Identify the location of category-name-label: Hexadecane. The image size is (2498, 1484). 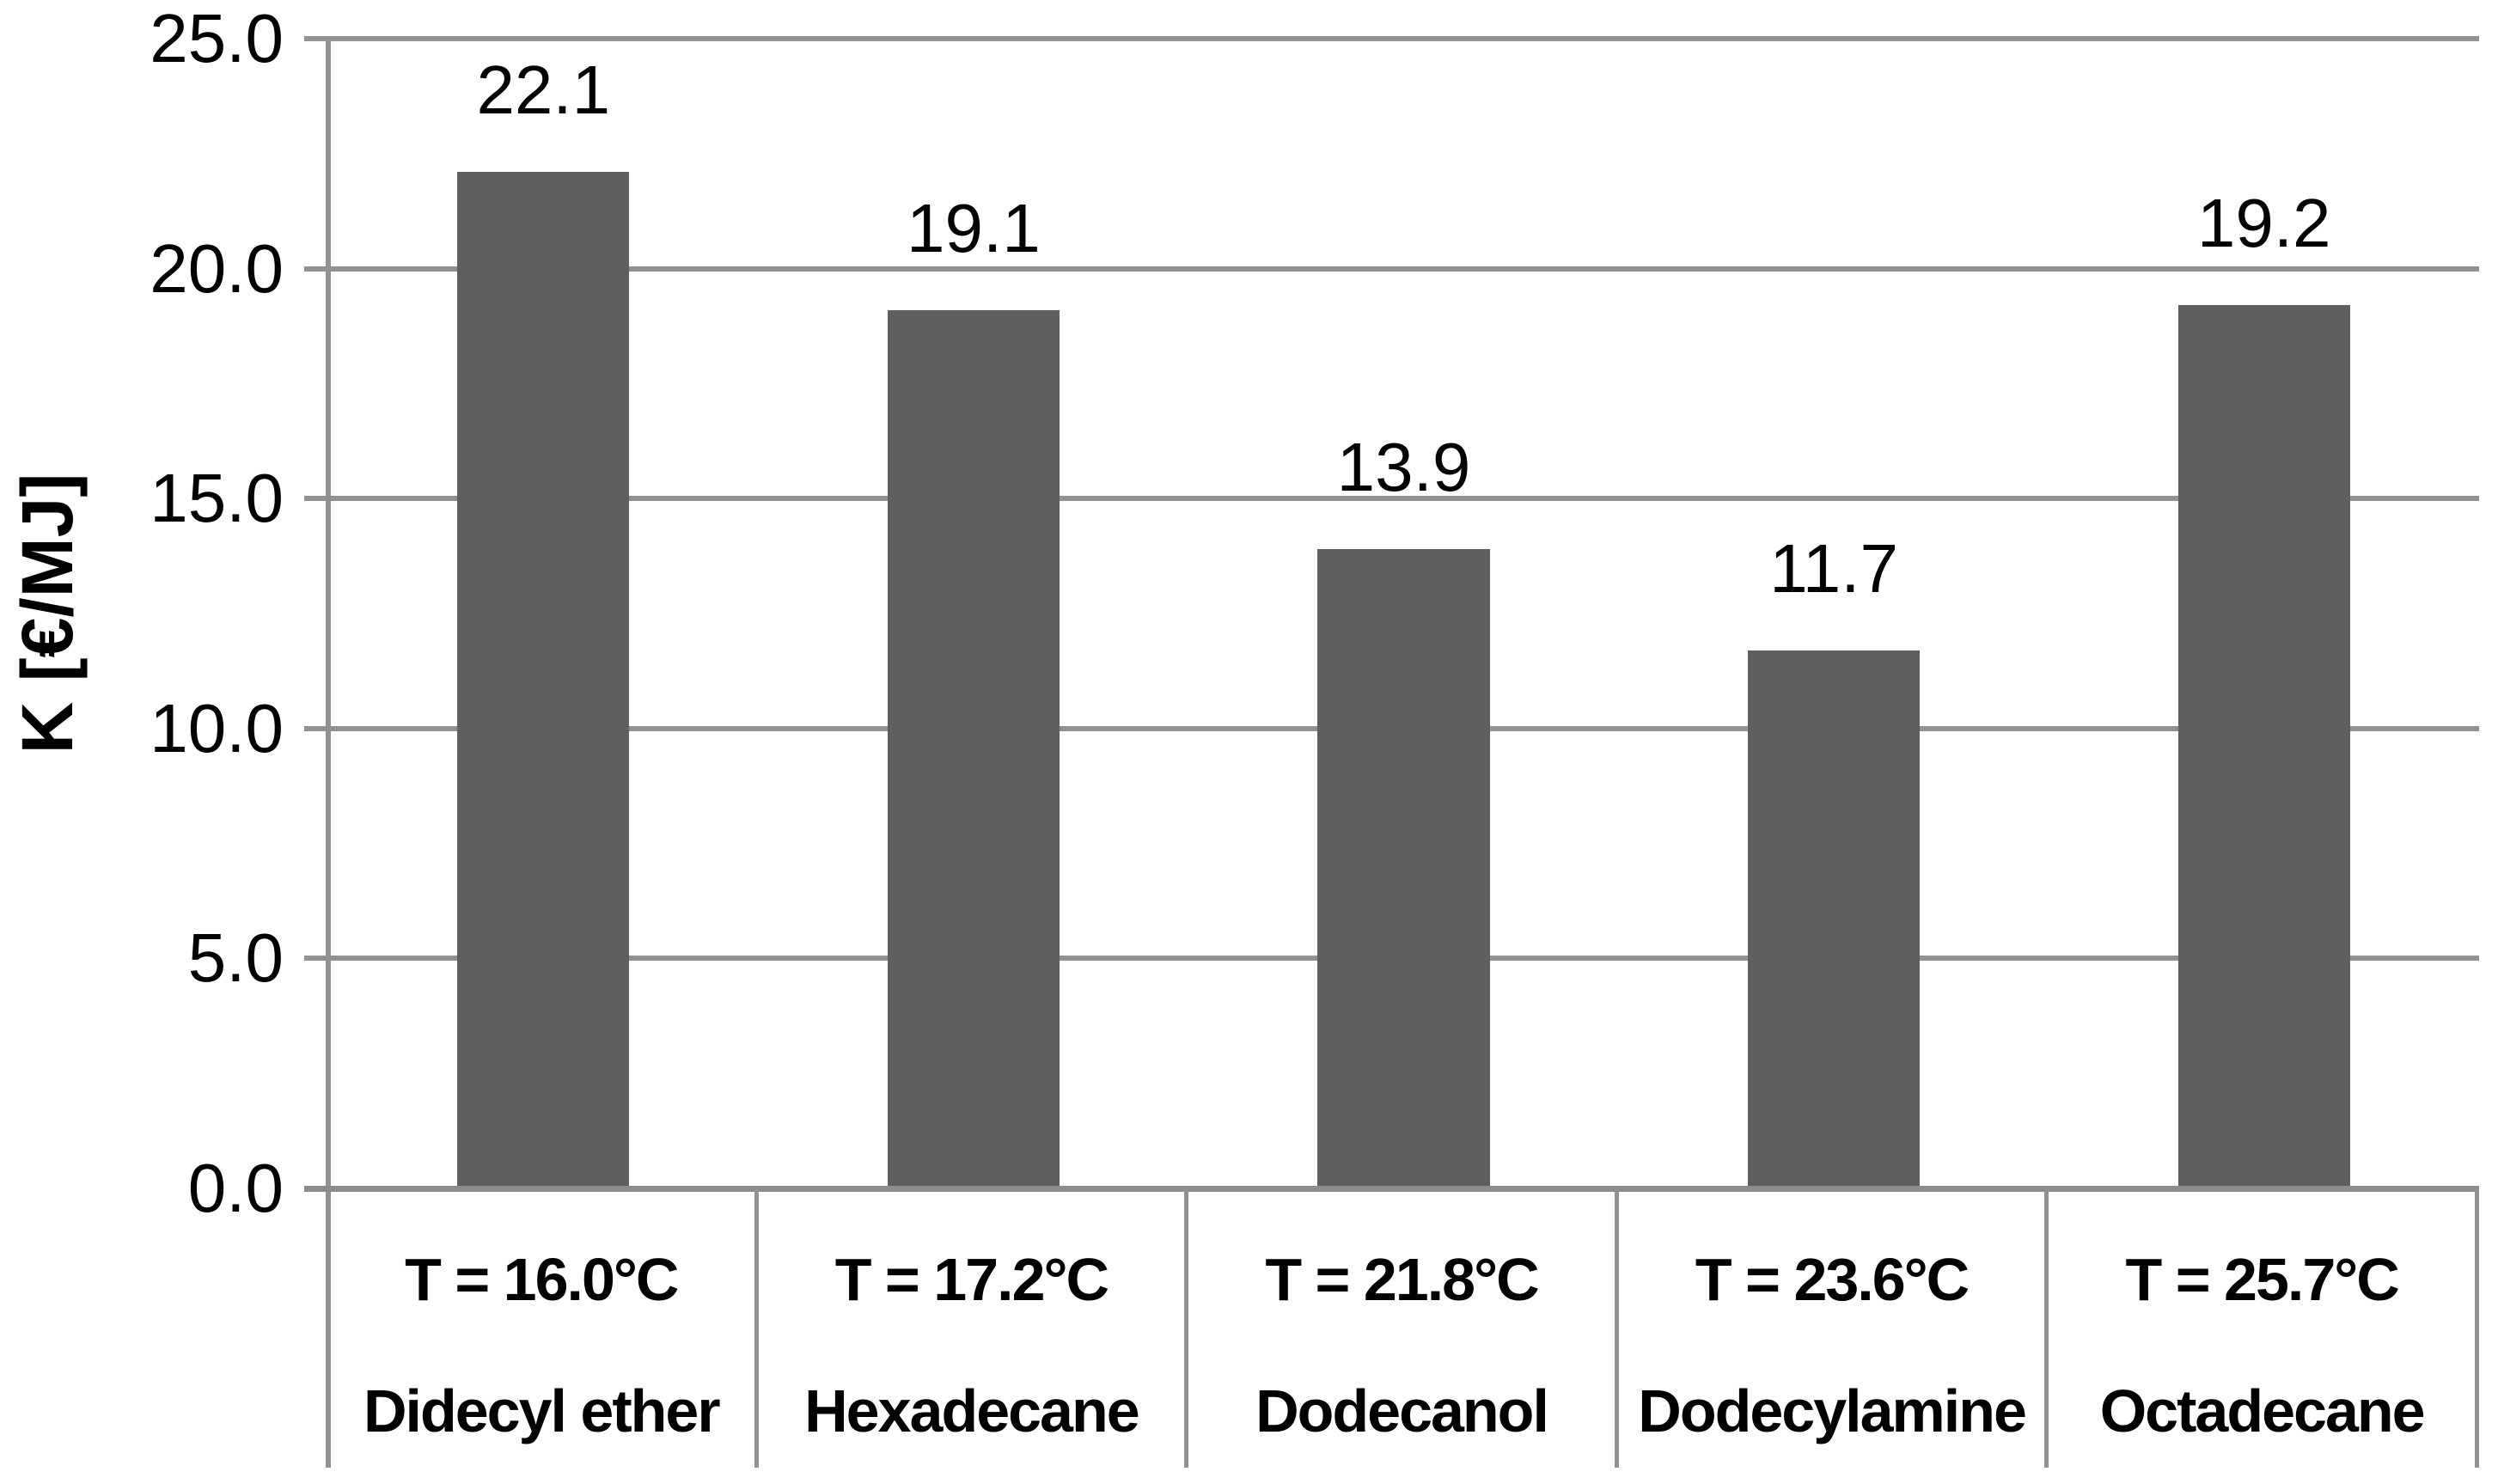
(972, 1411).